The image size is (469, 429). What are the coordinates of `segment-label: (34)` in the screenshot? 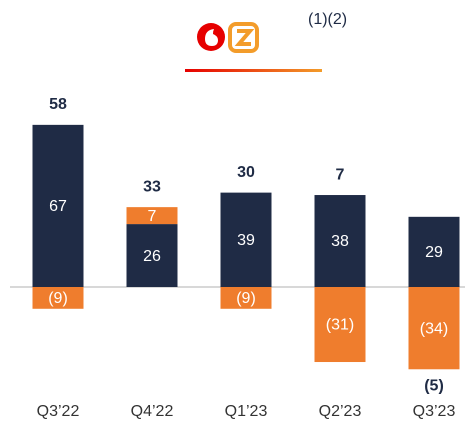 It's located at (434, 328).